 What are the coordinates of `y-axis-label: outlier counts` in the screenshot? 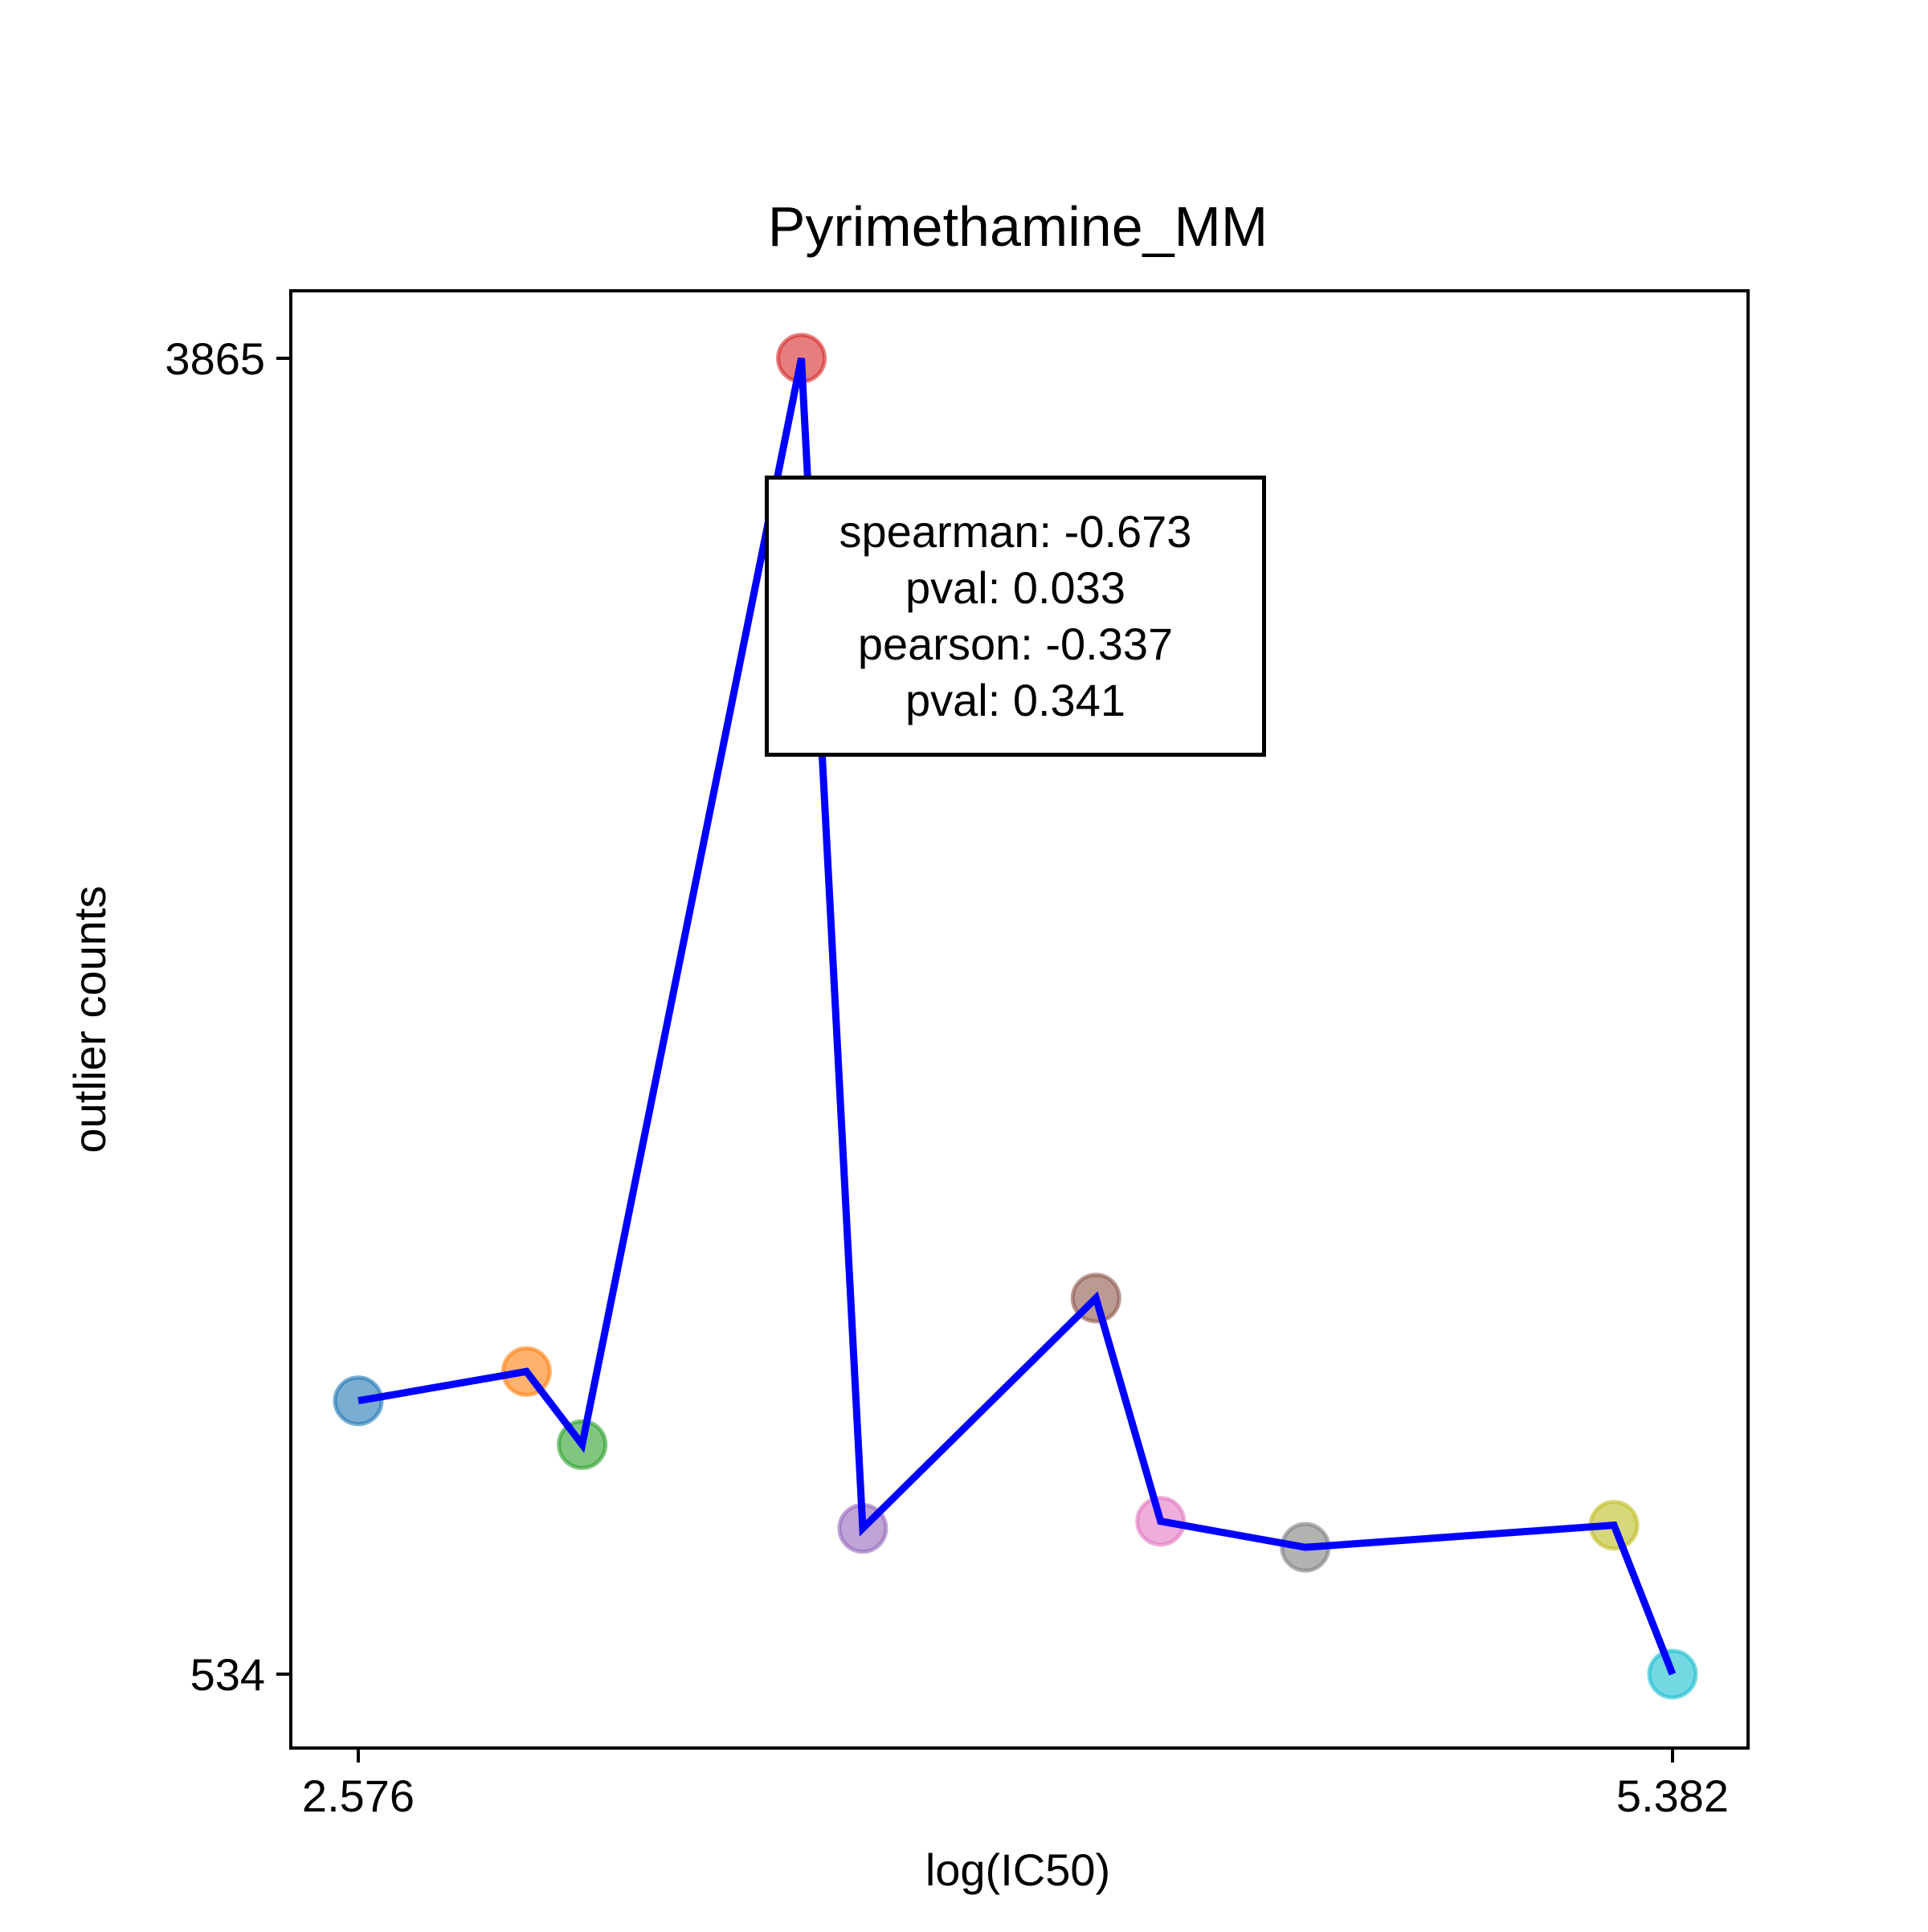 It's located at (89, 1019).